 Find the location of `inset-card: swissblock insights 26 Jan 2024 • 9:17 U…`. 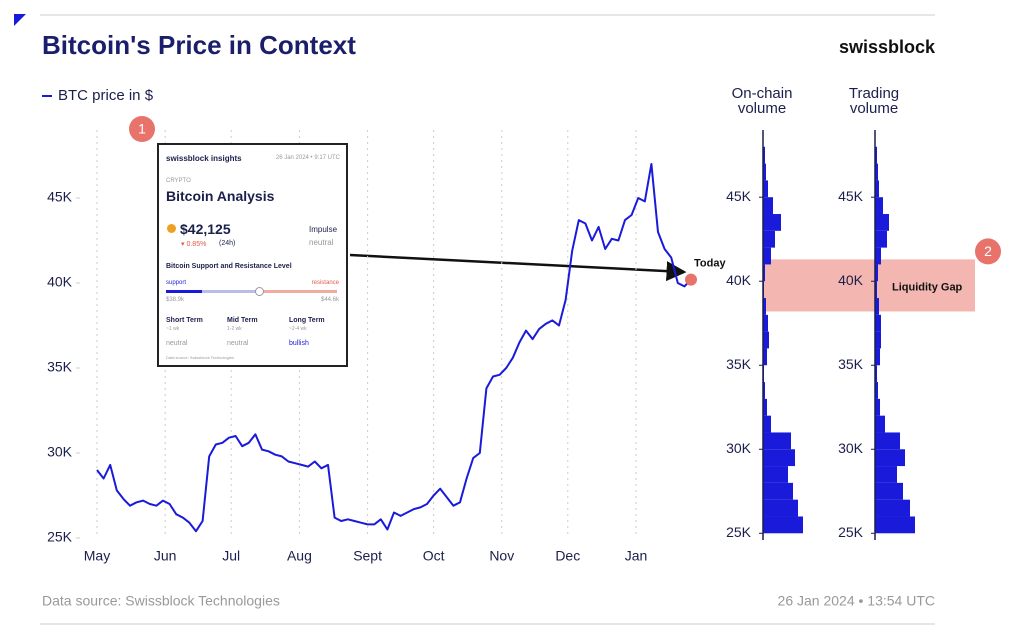

inset-card: swissblock insights 26 Jan 2024 • 9:17 U… is located at coordinates (252, 255).